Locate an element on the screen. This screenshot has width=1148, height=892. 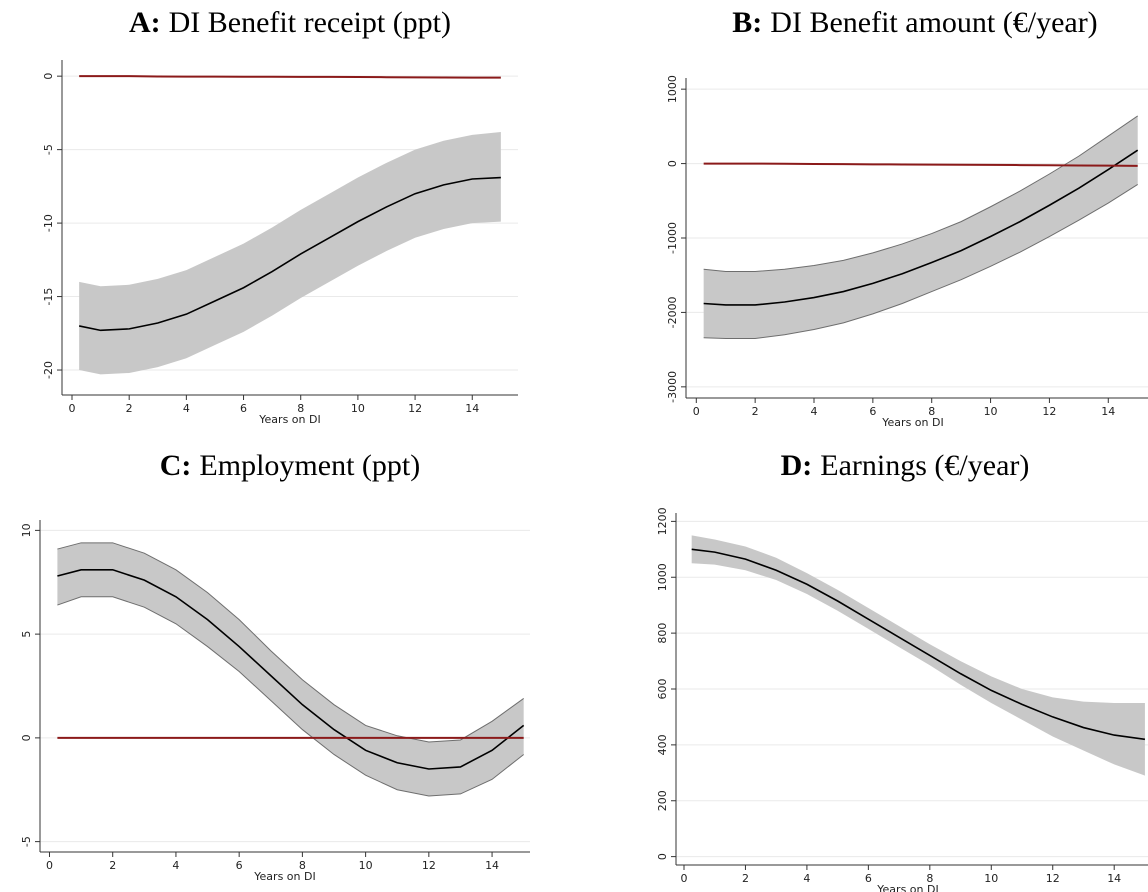
y-tick-label: -1000 is located at coordinates (672, 238).